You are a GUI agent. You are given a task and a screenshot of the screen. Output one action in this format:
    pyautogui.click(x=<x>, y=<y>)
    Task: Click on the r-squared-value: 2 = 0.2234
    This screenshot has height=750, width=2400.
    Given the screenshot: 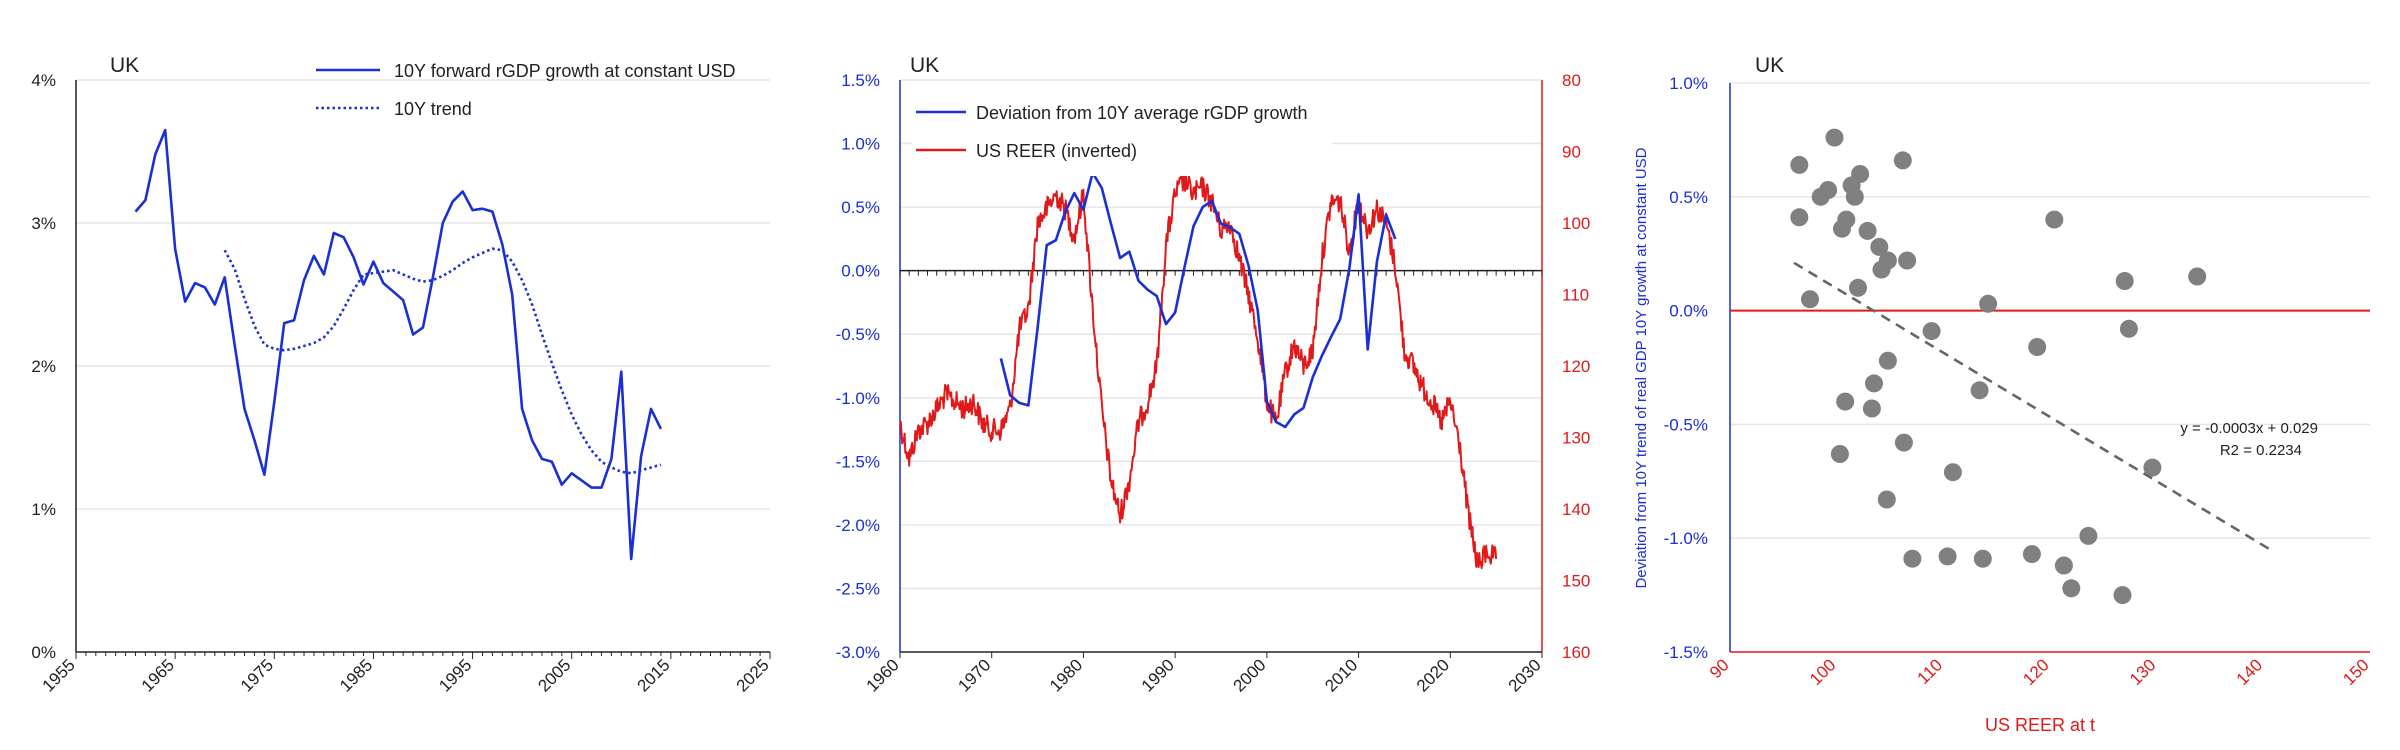 What is the action you would take?
    pyautogui.click(x=2266, y=450)
    